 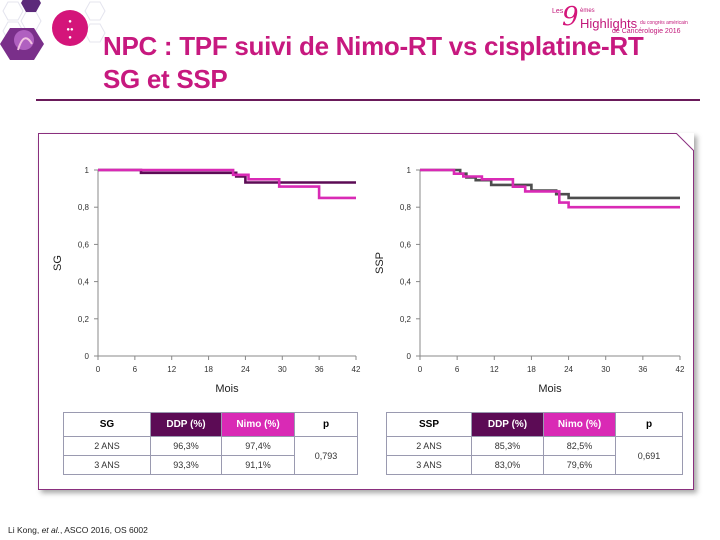 I want to click on table-cell: 91,1%, so click(x=258, y=465).